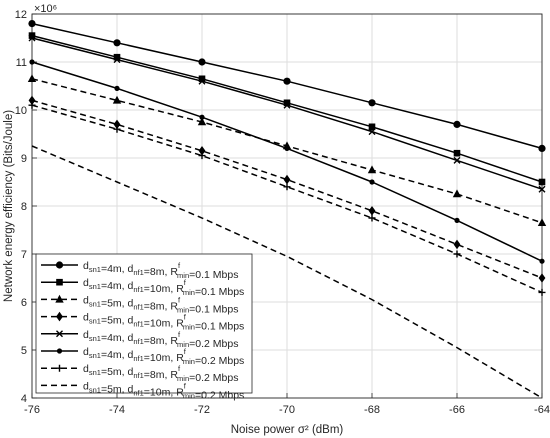  I want to click on y-tick-label: 6, so click(24, 303).